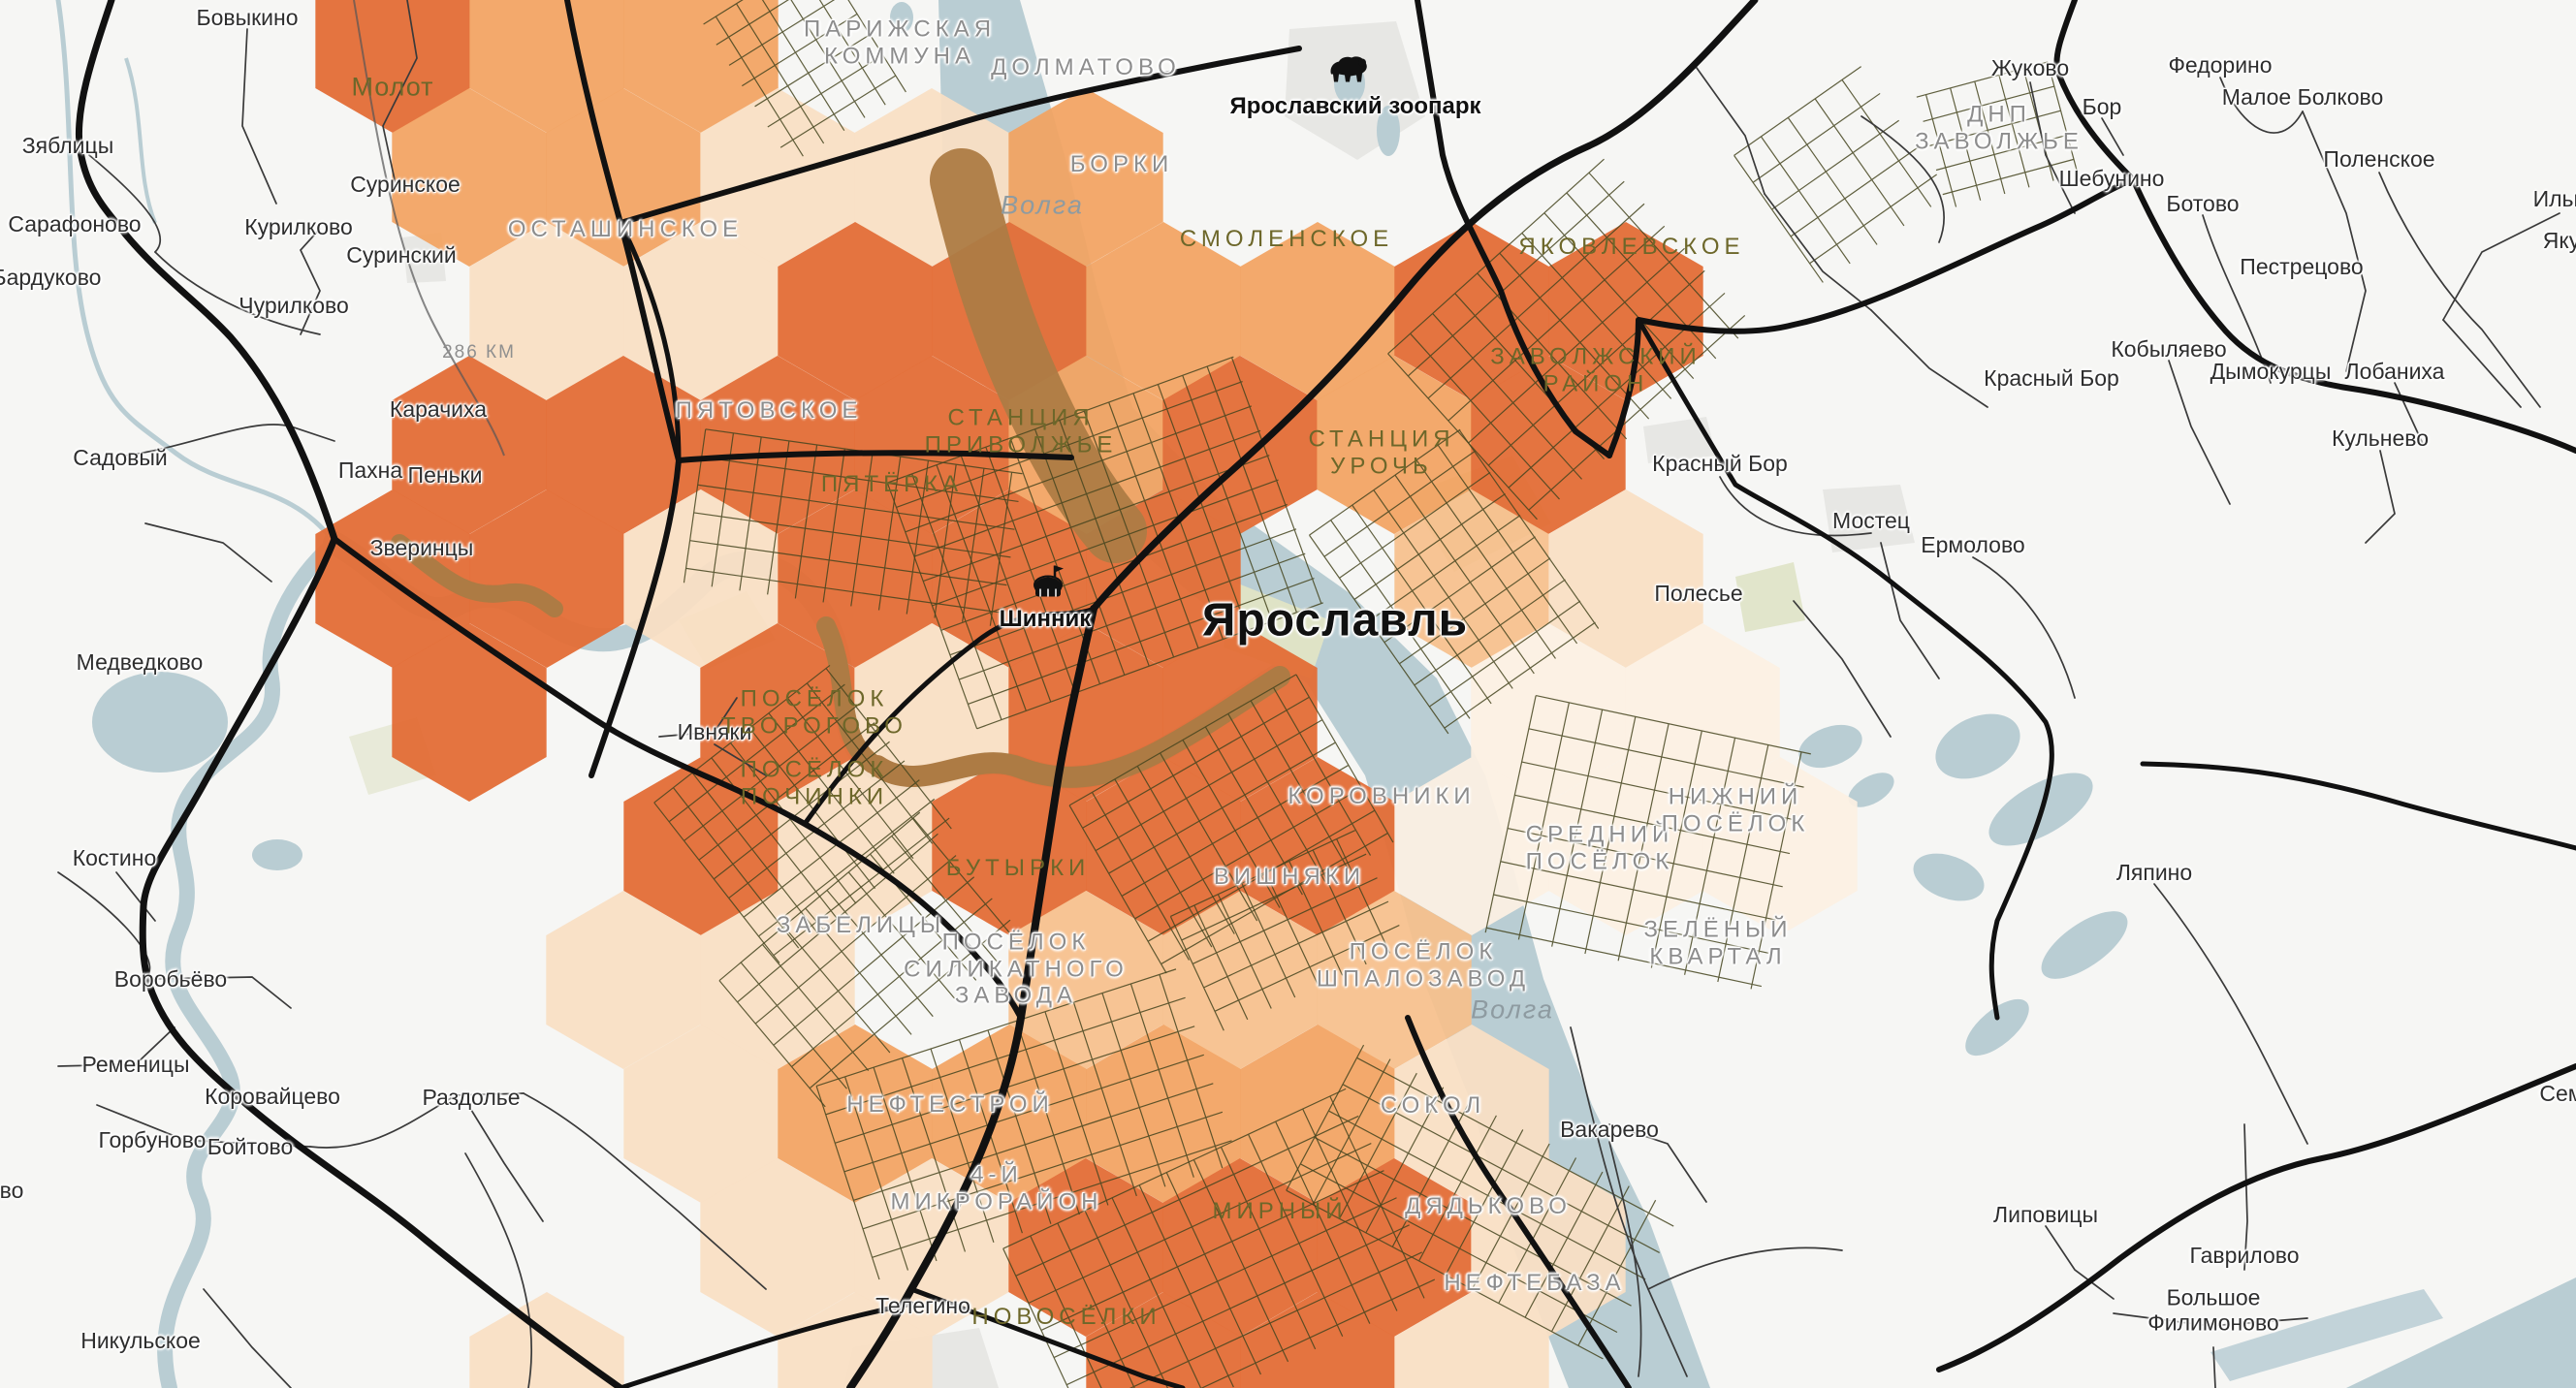 The width and height of the screenshot is (2576, 1388). What do you see at coordinates (769, 411) in the screenshot?
I see `district-label: Пятовское` at bounding box center [769, 411].